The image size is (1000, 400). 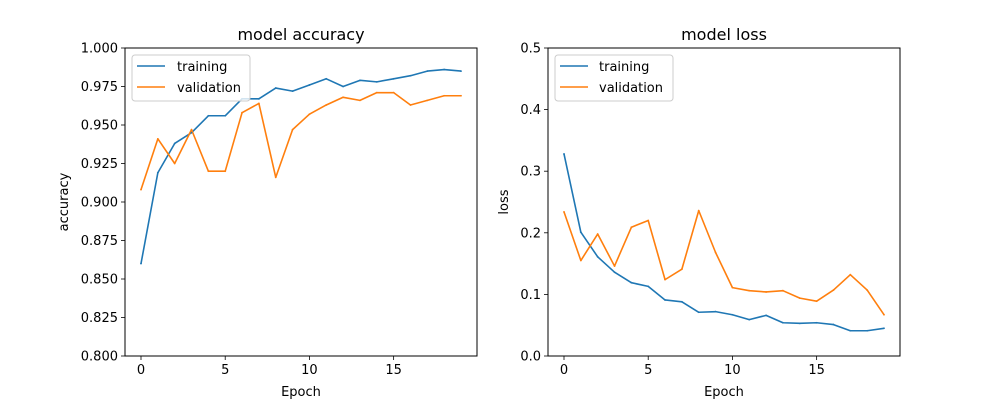 I want to click on y-tick-label: 0.1, so click(x=530, y=295).